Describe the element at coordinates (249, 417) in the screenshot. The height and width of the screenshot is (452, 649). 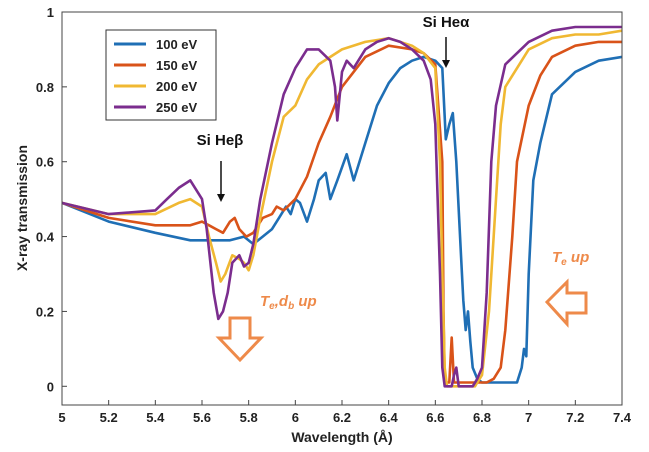
I see `x-tick-label: 5.8` at that location.